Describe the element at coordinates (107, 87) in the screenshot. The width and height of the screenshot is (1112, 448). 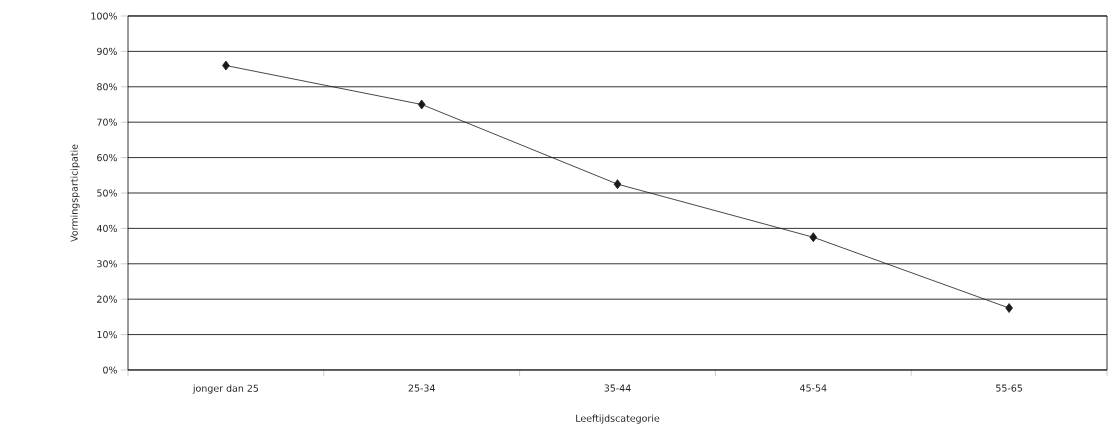
I see `y-tick-label: 80%` at that location.